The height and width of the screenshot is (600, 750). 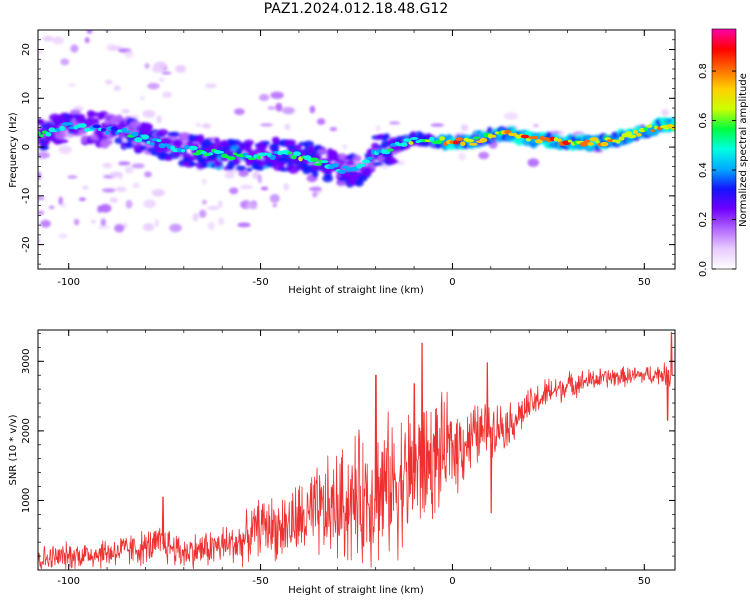 What do you see at coordinates (644, 581) in the screenshot?
I see `x-tick-label: 50` at bounding box center [644, 581].